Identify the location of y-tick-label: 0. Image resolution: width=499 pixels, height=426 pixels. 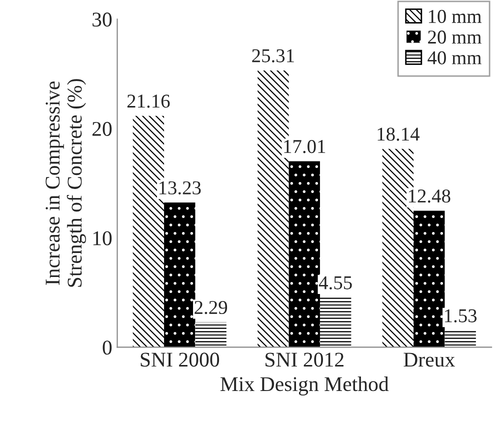
(107, 347).